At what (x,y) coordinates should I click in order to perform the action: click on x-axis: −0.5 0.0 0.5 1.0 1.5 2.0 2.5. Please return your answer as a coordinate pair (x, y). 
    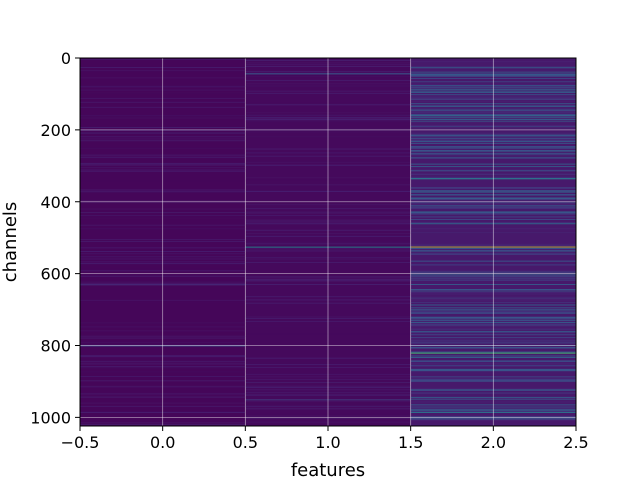
    Looking at the image, I should click on (325, 439).